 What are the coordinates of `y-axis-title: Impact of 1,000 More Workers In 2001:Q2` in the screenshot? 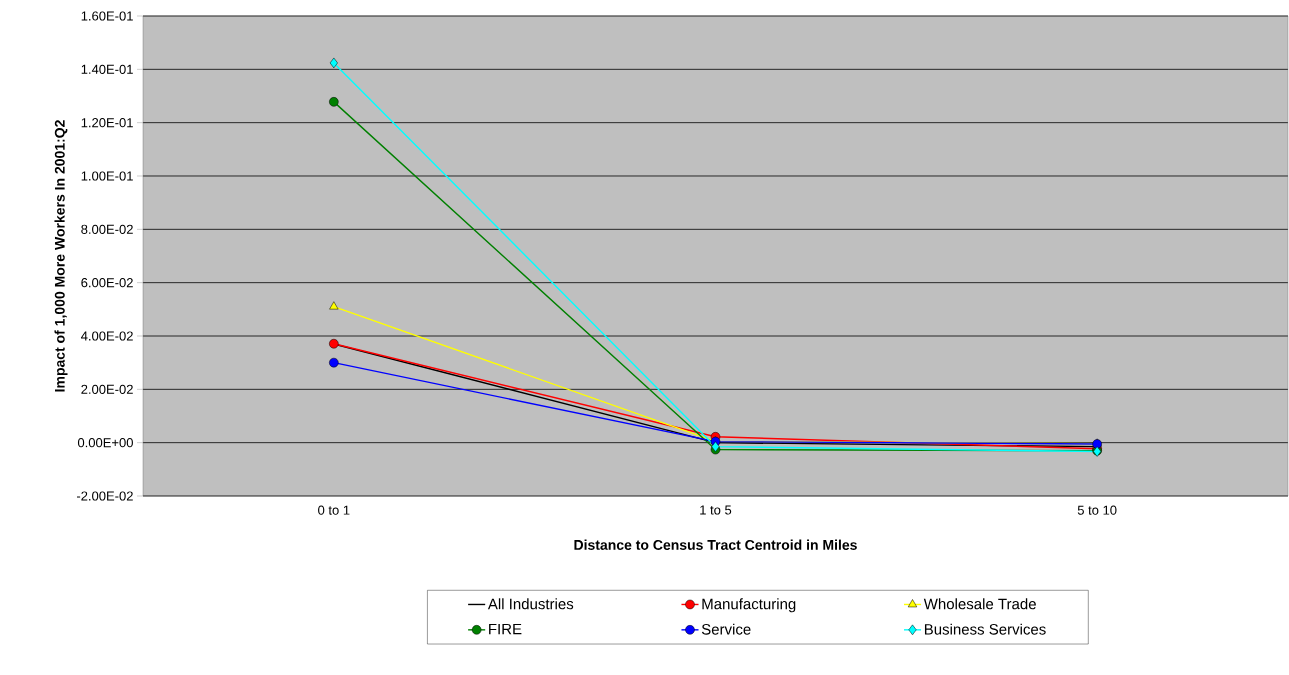 It's located at (61, 256).